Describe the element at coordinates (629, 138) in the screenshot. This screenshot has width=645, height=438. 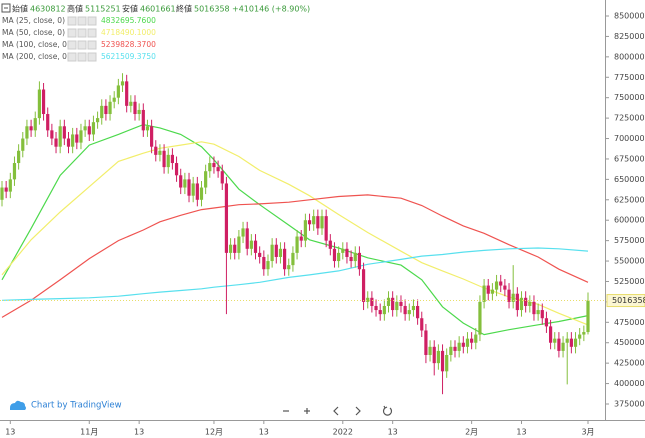
I see `y-tick-label: 7000000` at that location.